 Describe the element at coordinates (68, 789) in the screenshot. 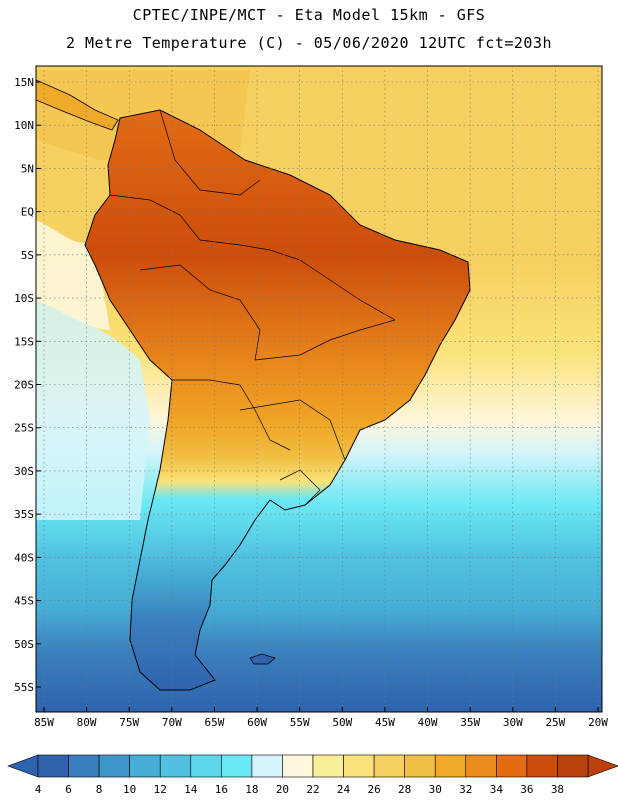

I see `colorbar-label: 6` at that location.